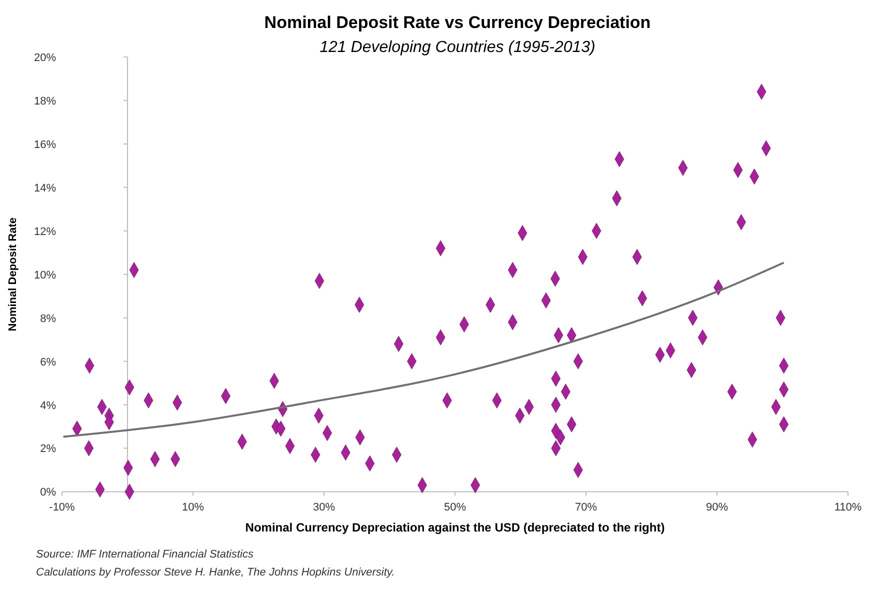 This screenshot has height=594, width=875. Describe the element at coordinates (48, 318) in the screenshot. I see `y-tick-label: 8%` at that location.